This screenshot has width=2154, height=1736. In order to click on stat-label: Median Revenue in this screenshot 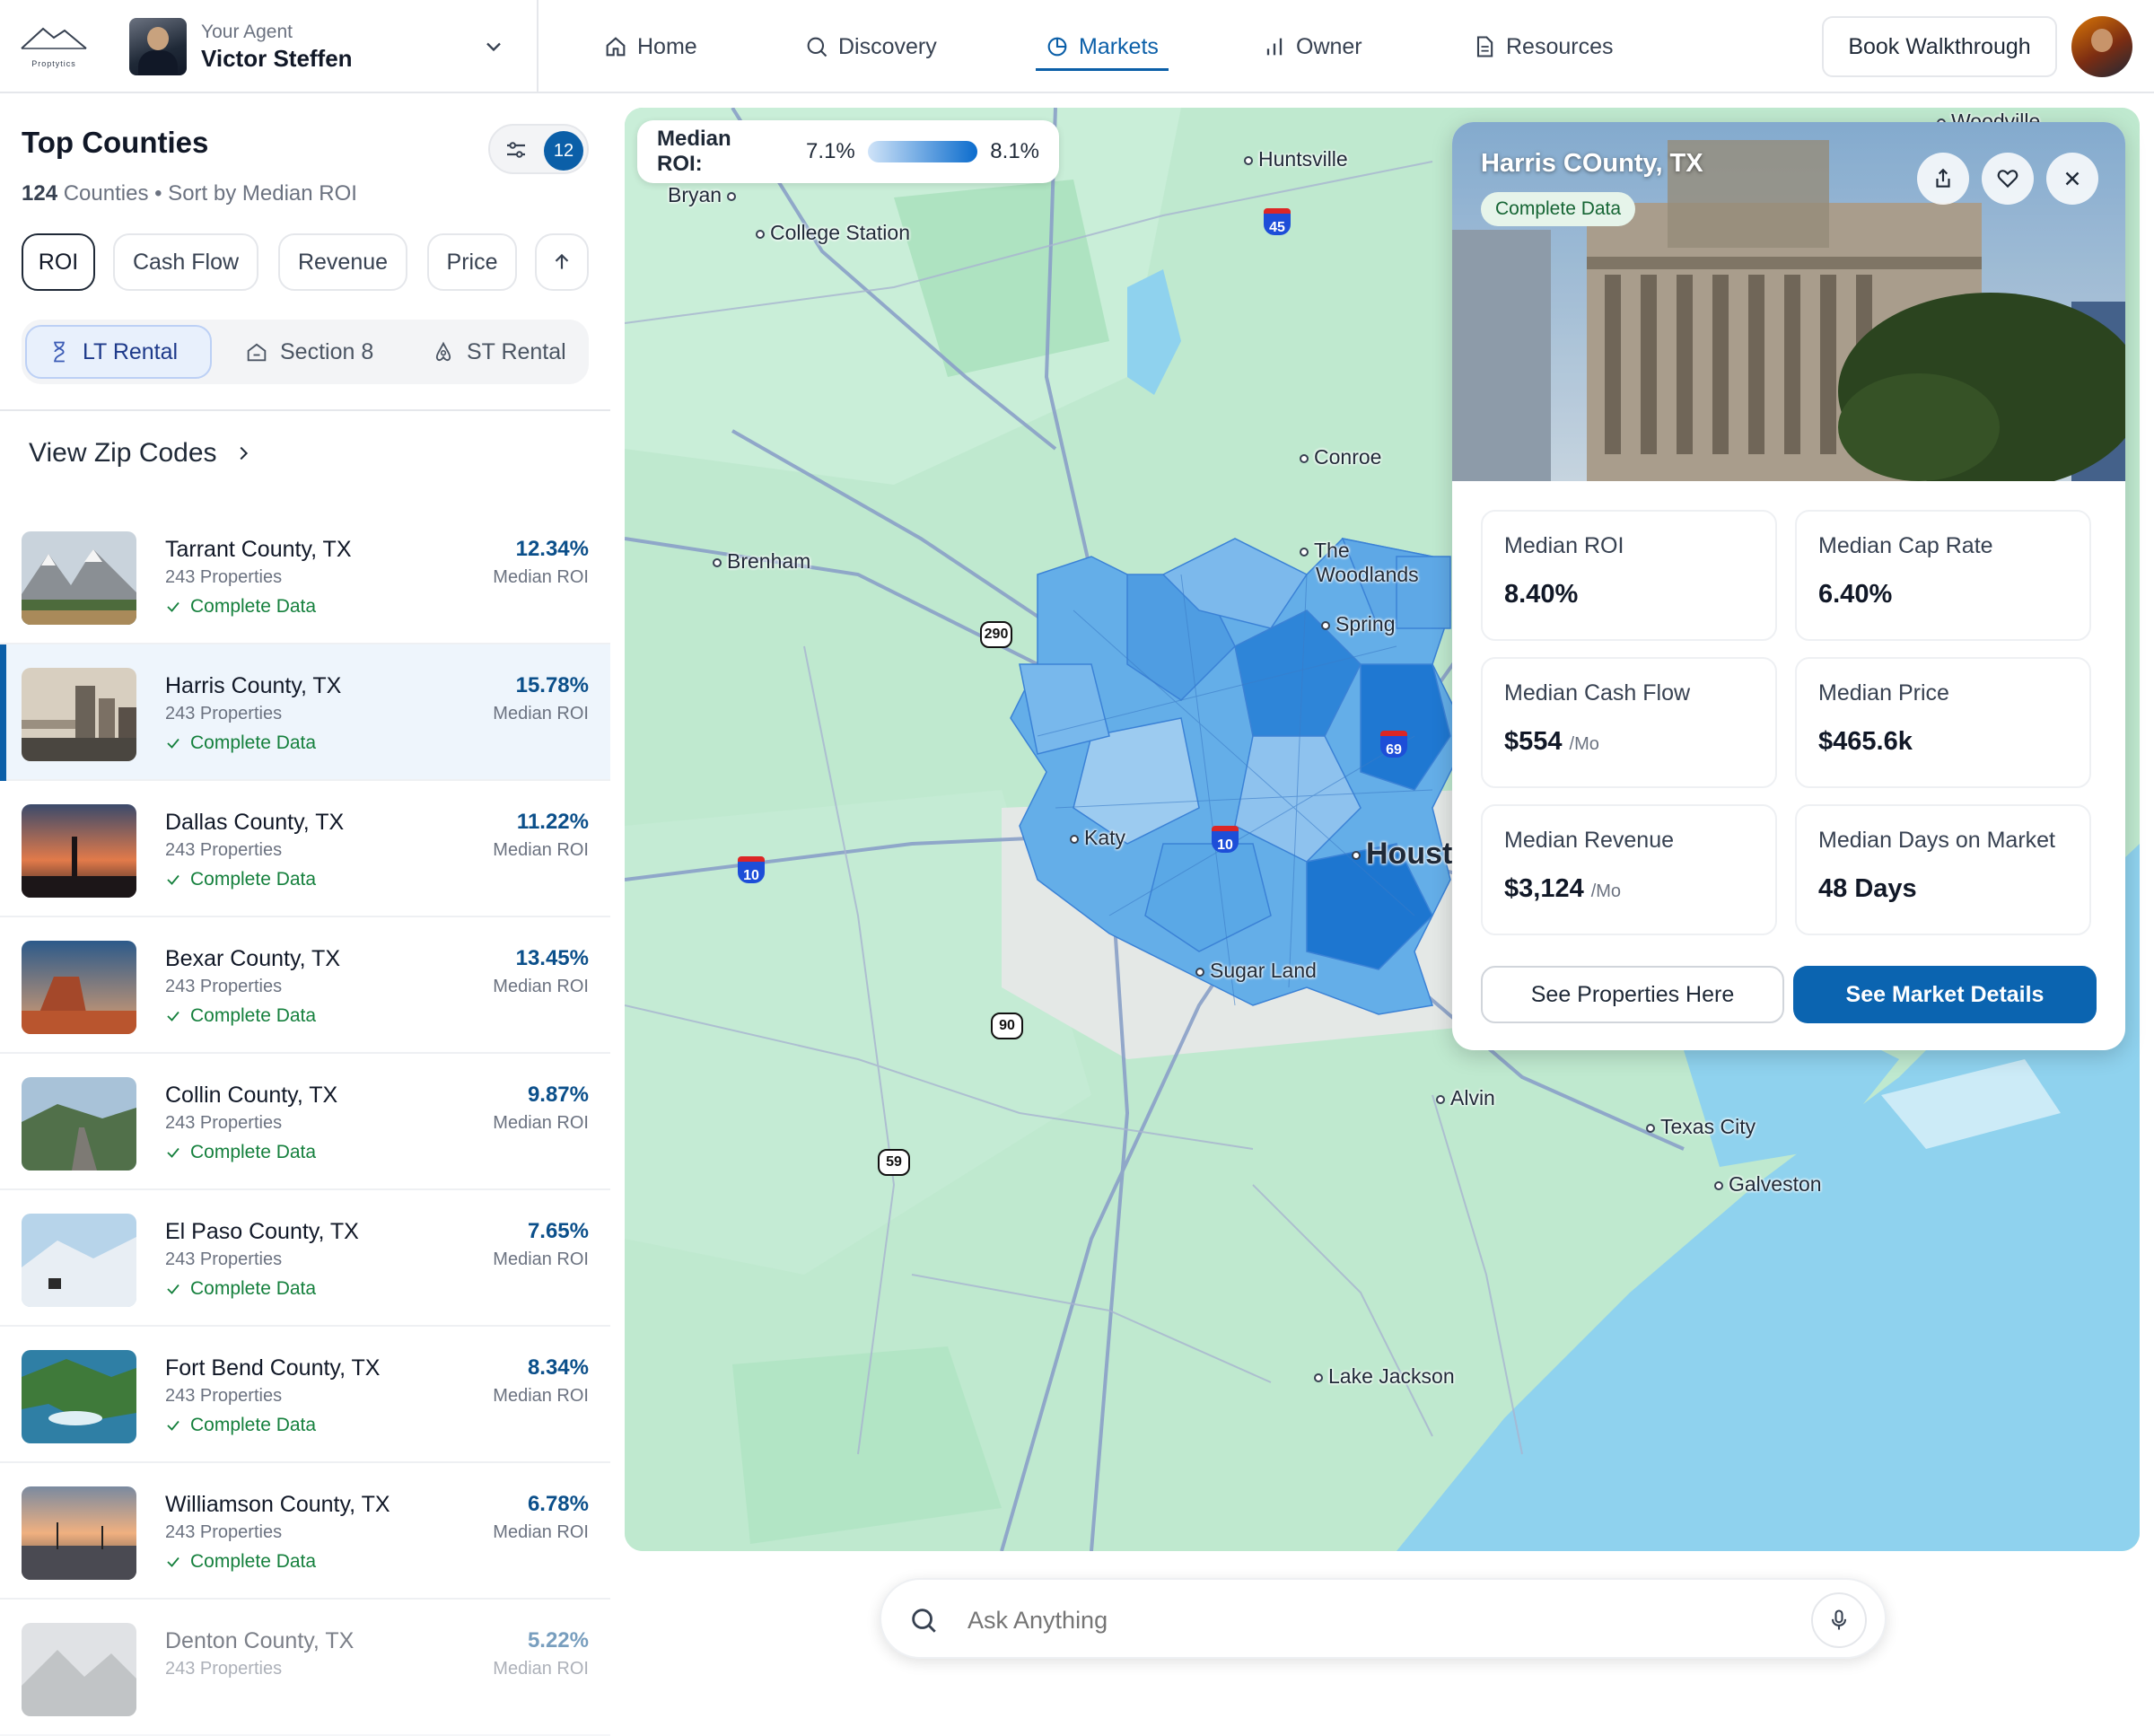, I will do `click(1589, 840)`.